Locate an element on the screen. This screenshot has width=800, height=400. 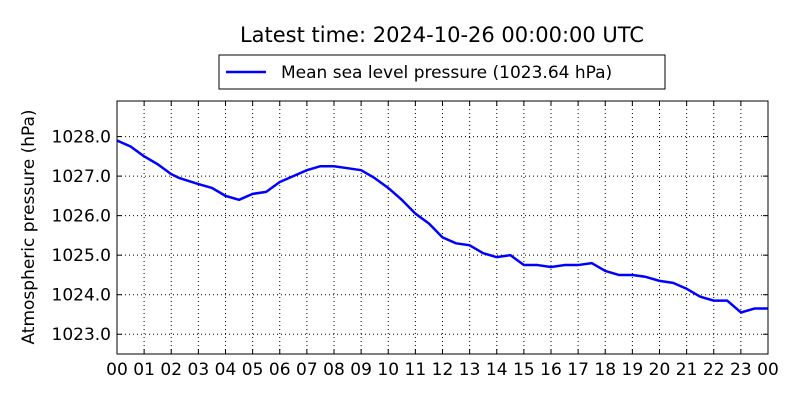
y-tick-label: 1028.0 is located at coordinates (81, 138).